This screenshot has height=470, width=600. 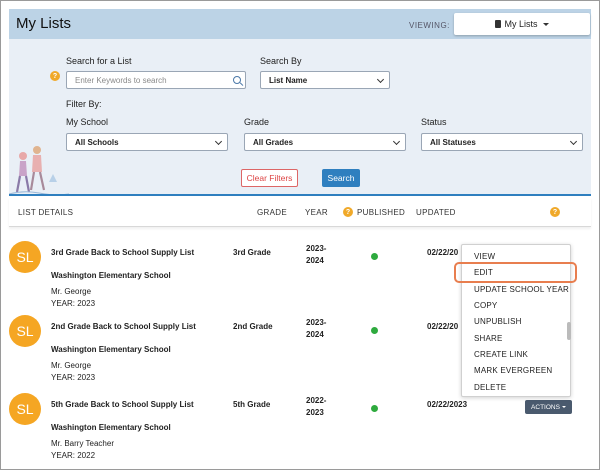 What do you see at coordinates (488, 338) in the screenshot?
I see `menu-item-share: SHARE` at bounding box center [488, 338].